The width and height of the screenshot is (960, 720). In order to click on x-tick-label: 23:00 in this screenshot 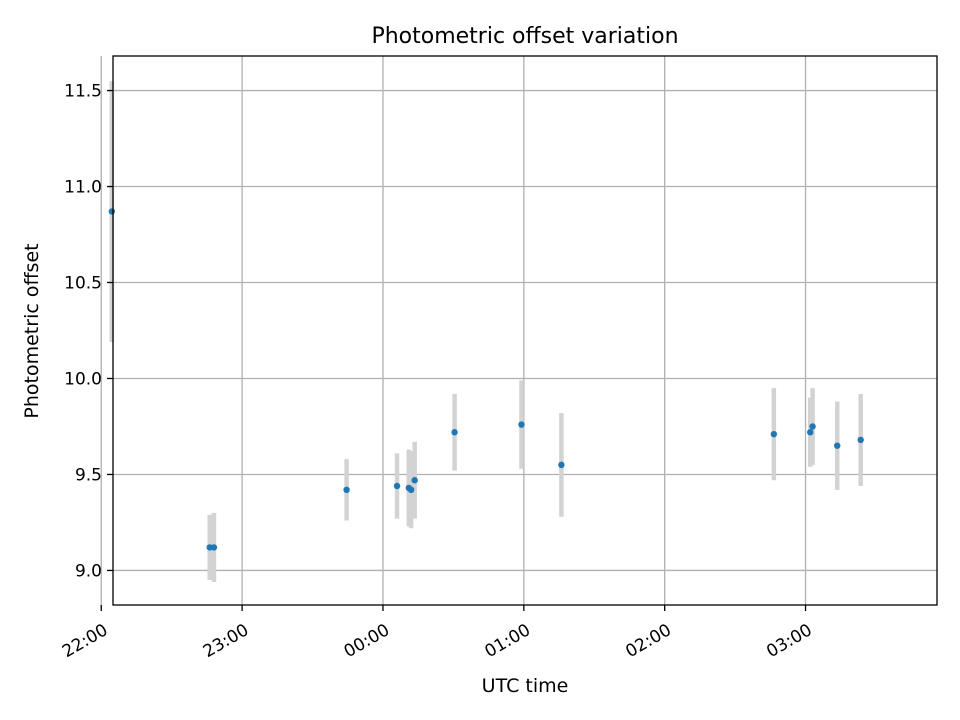, I will do `click(226, 641)`.